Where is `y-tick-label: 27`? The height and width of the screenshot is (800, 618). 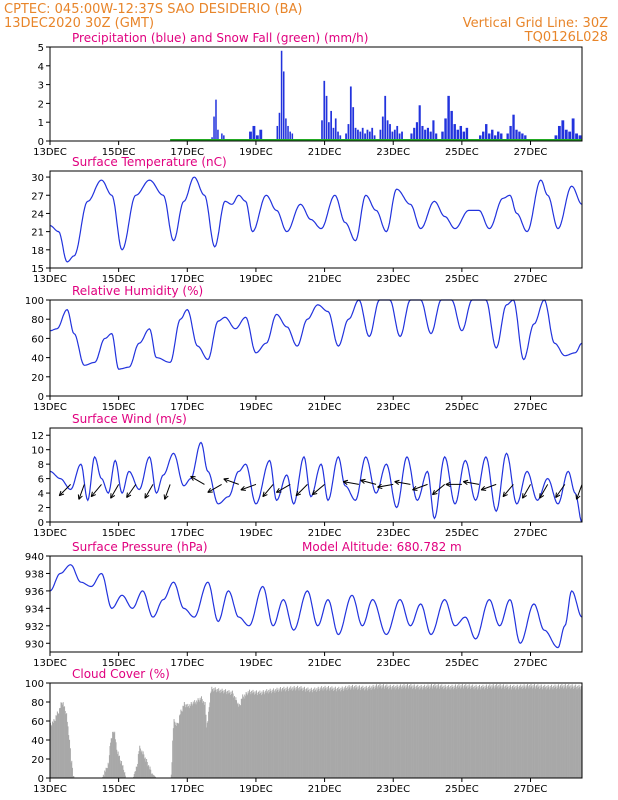
y-tick-label: 27 is located at coordinates (37, 196).